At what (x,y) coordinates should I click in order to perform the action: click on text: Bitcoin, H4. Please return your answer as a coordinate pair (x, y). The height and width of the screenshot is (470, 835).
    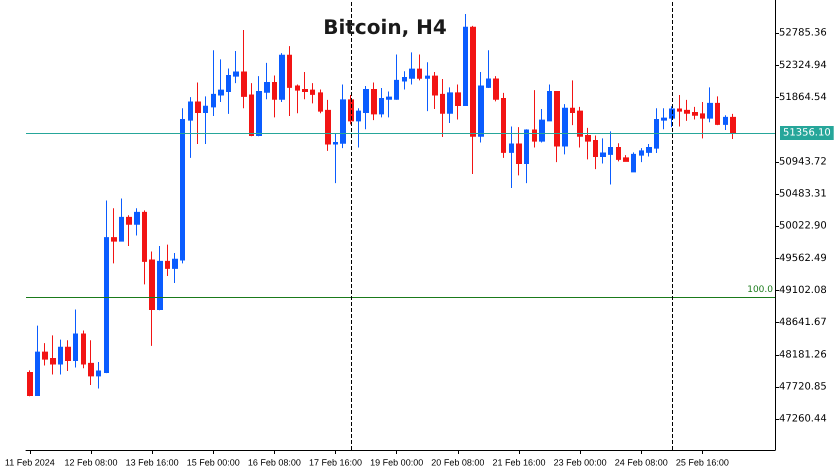
    Looking at the image, I should click on (385, 27).